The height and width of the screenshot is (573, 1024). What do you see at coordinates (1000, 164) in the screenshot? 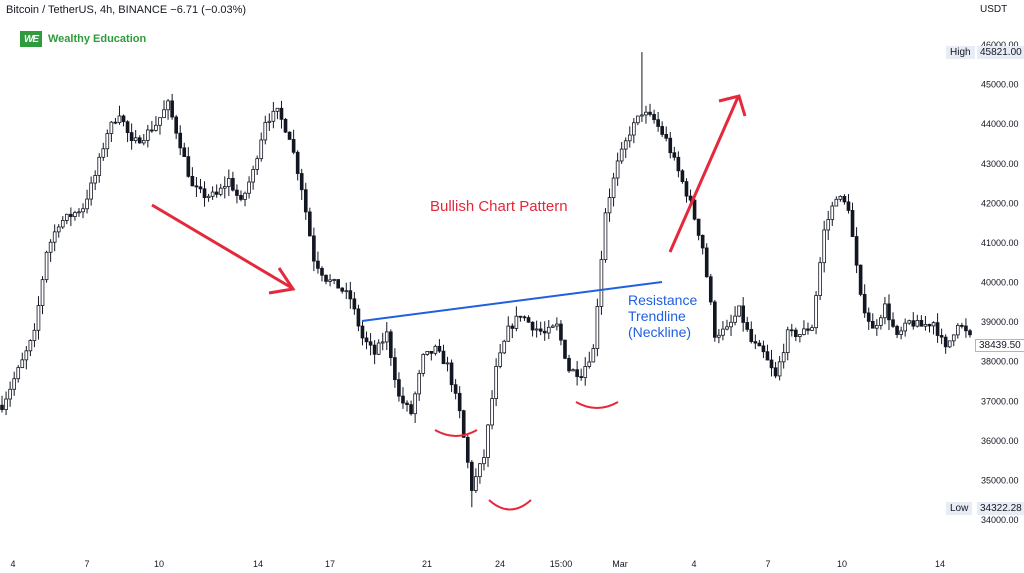
I see `y-tick-label: 43000.00` at bounding box center [1000, 164].